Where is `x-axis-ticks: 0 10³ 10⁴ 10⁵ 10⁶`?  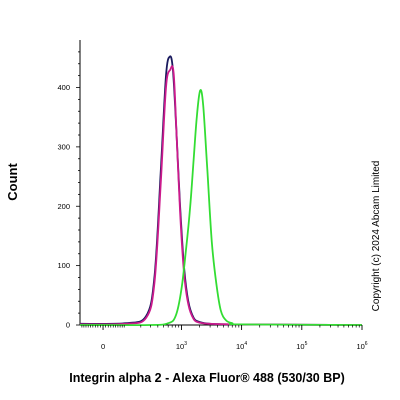 x-axis-ticks: 0 10³ 10⁴ 10⁵ 10⁶ is located at coordinates (224, 338).